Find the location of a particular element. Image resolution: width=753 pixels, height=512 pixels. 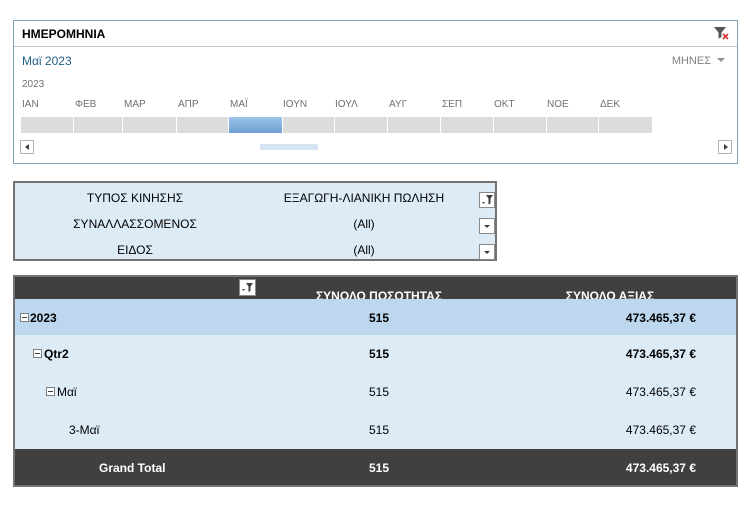

month-label: ΙΟΥΛ is located at coordinates (346, 104).